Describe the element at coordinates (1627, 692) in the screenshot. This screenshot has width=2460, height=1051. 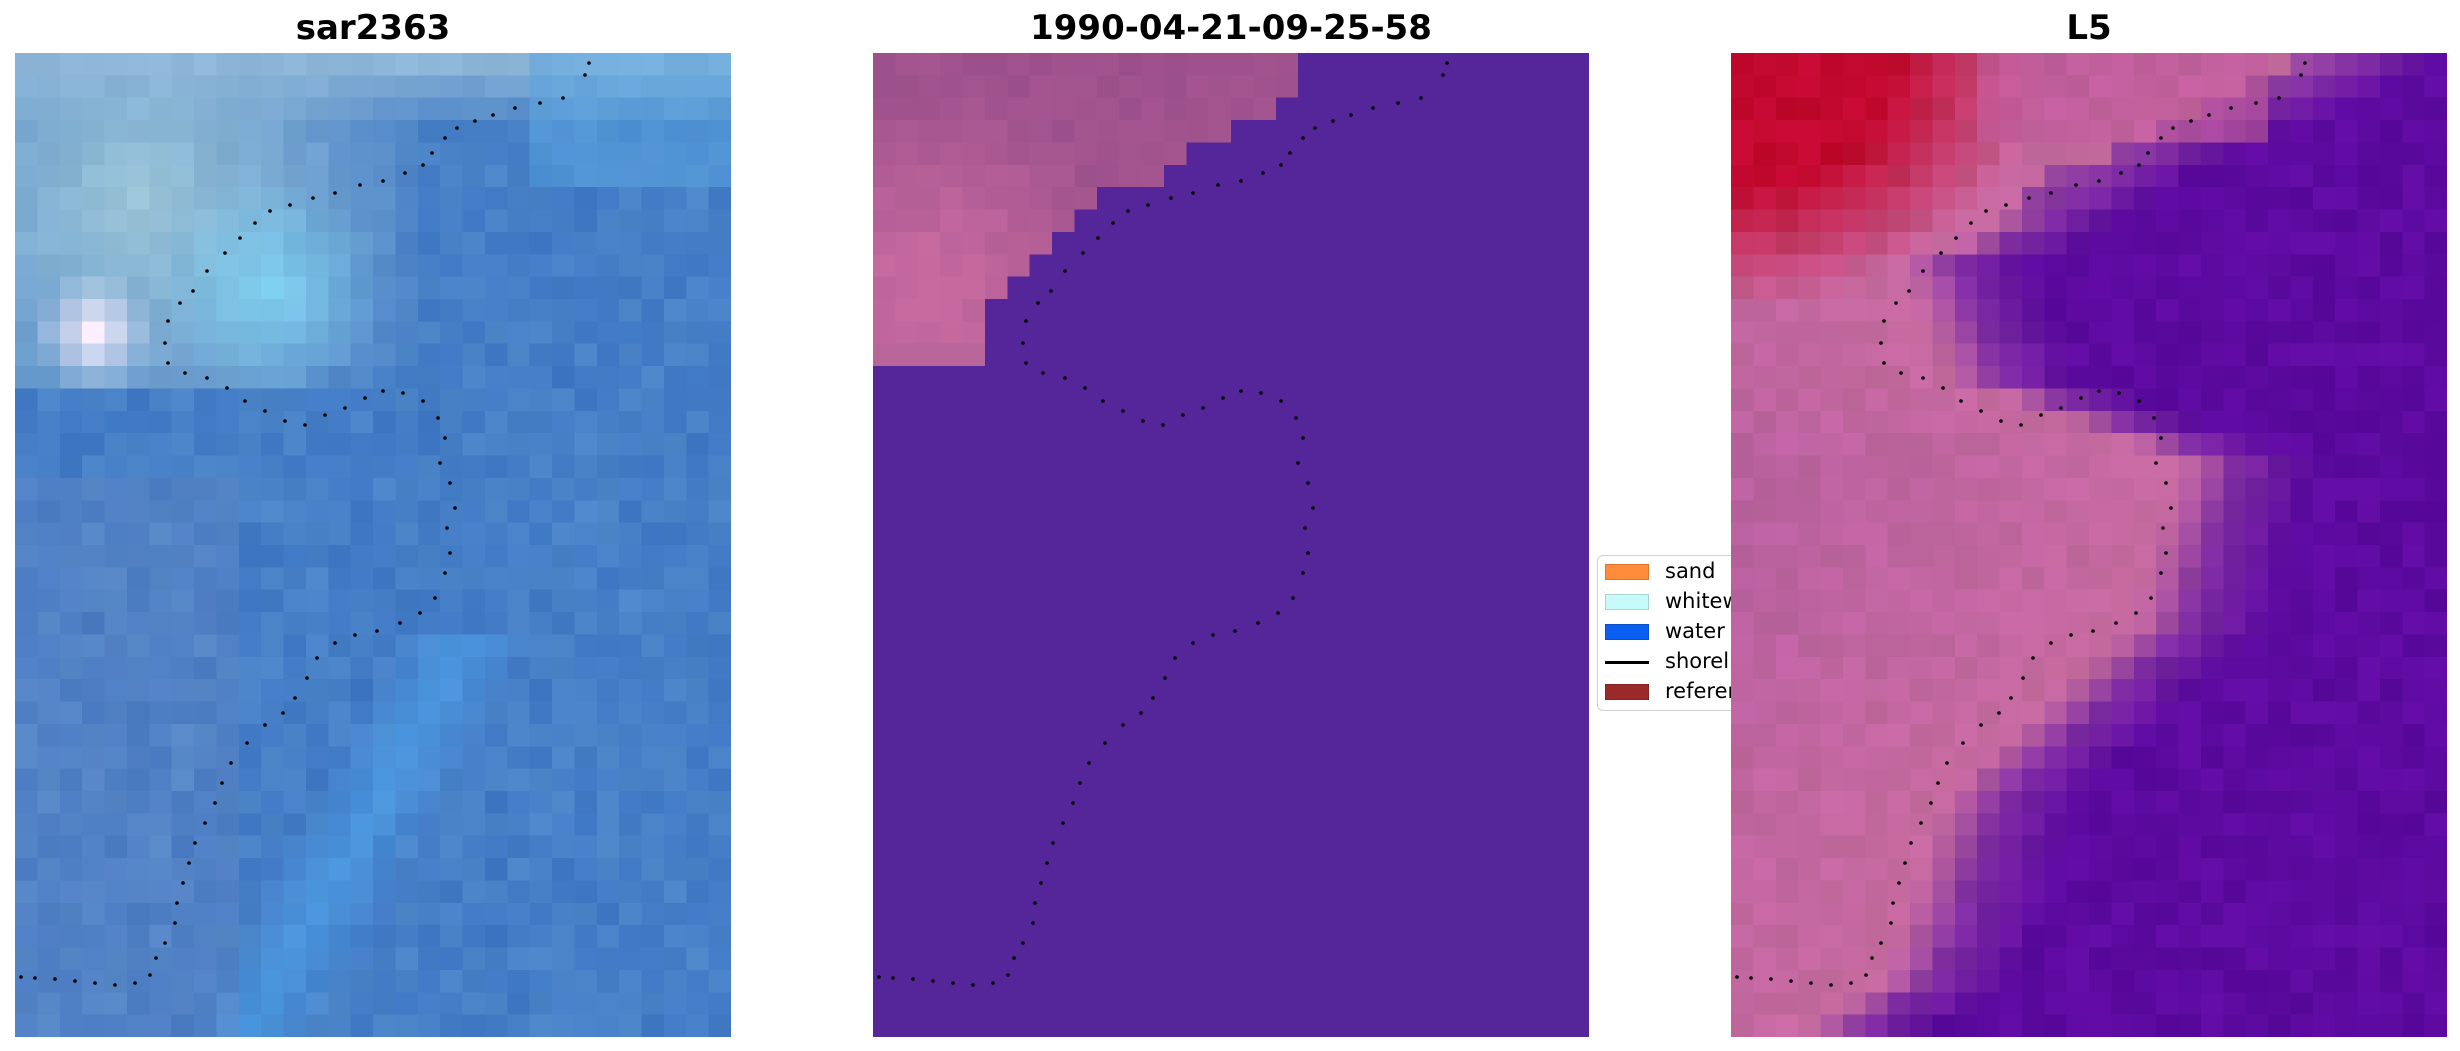
I see `legend-swatch-reference` at that location.